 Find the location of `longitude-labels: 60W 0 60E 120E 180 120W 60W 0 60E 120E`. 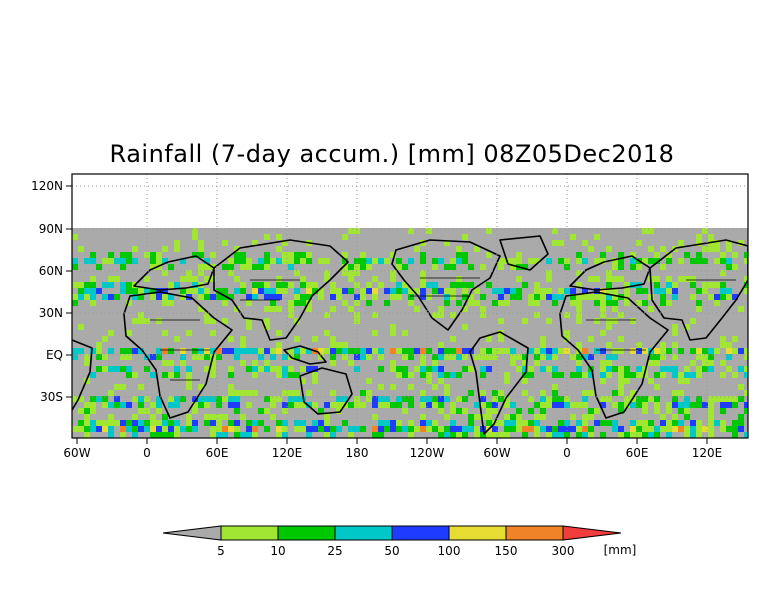

longitude-labels: 60W 0 60E 120E 180 120W 60W 0 60E 120E is located at coordinates (392, 453).